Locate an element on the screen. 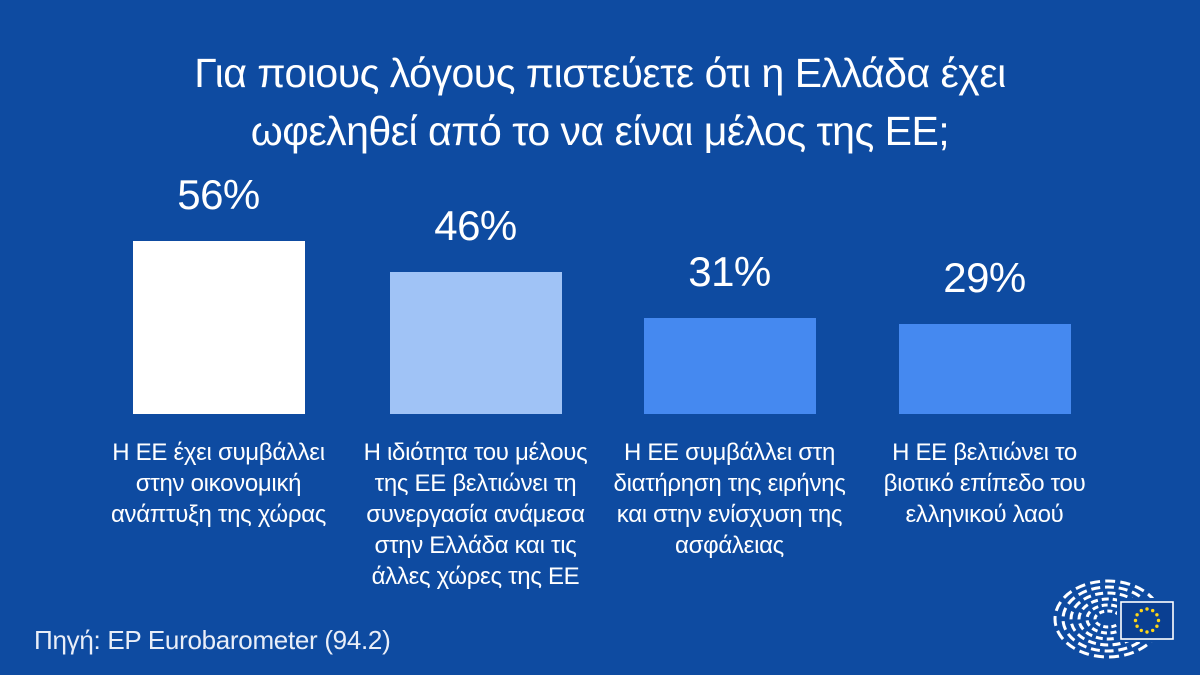 The width and height of the screenshot is (1200, 675). bar-value-label-2: 46% is located at coordinates (475, 225).